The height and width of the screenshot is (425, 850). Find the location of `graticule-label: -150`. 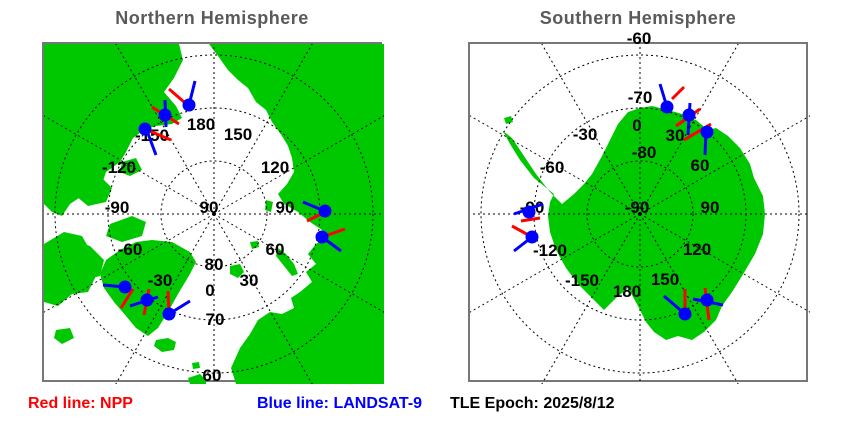

graticule-label: -150 is located at coordinates (582, 280).